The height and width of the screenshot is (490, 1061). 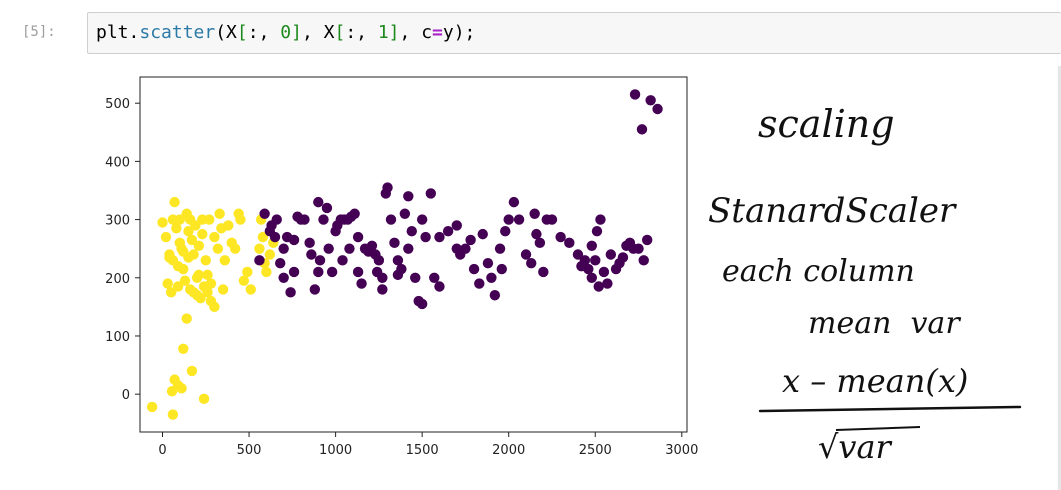 I want to click on y-tick-label: 500, so click(x=117, y=104).